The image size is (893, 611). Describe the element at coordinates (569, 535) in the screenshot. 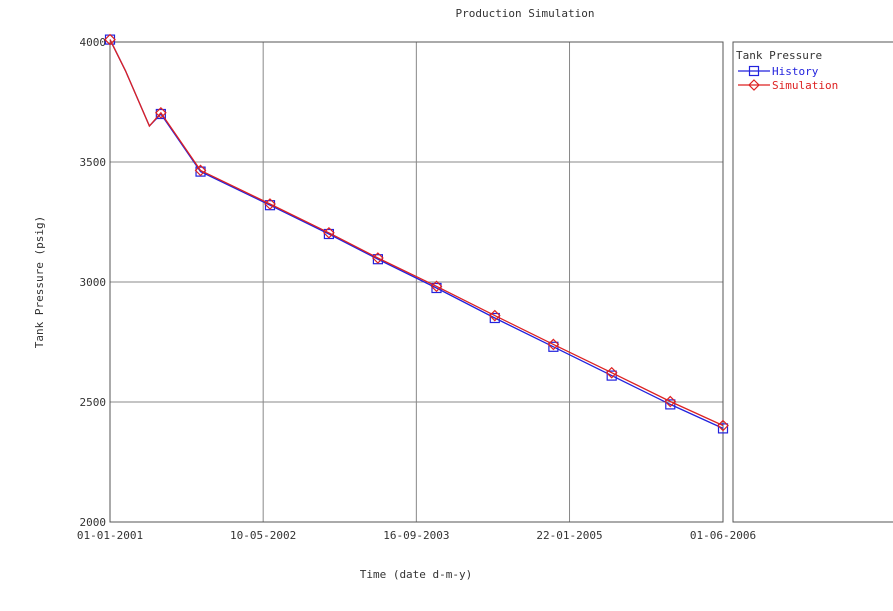

I see `x-tick-label: 22-01-2005` at that location.